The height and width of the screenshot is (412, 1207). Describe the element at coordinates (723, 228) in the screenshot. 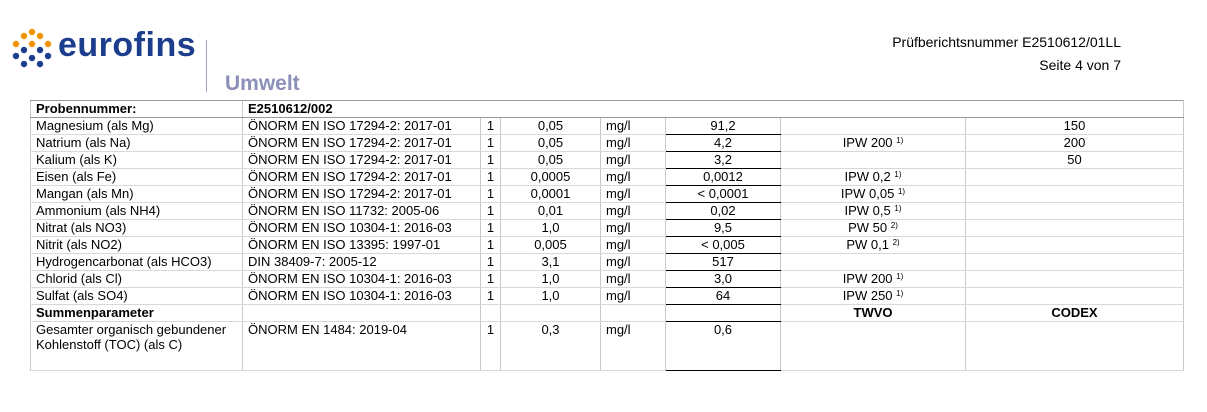

I see `value: 9,5` at that location.